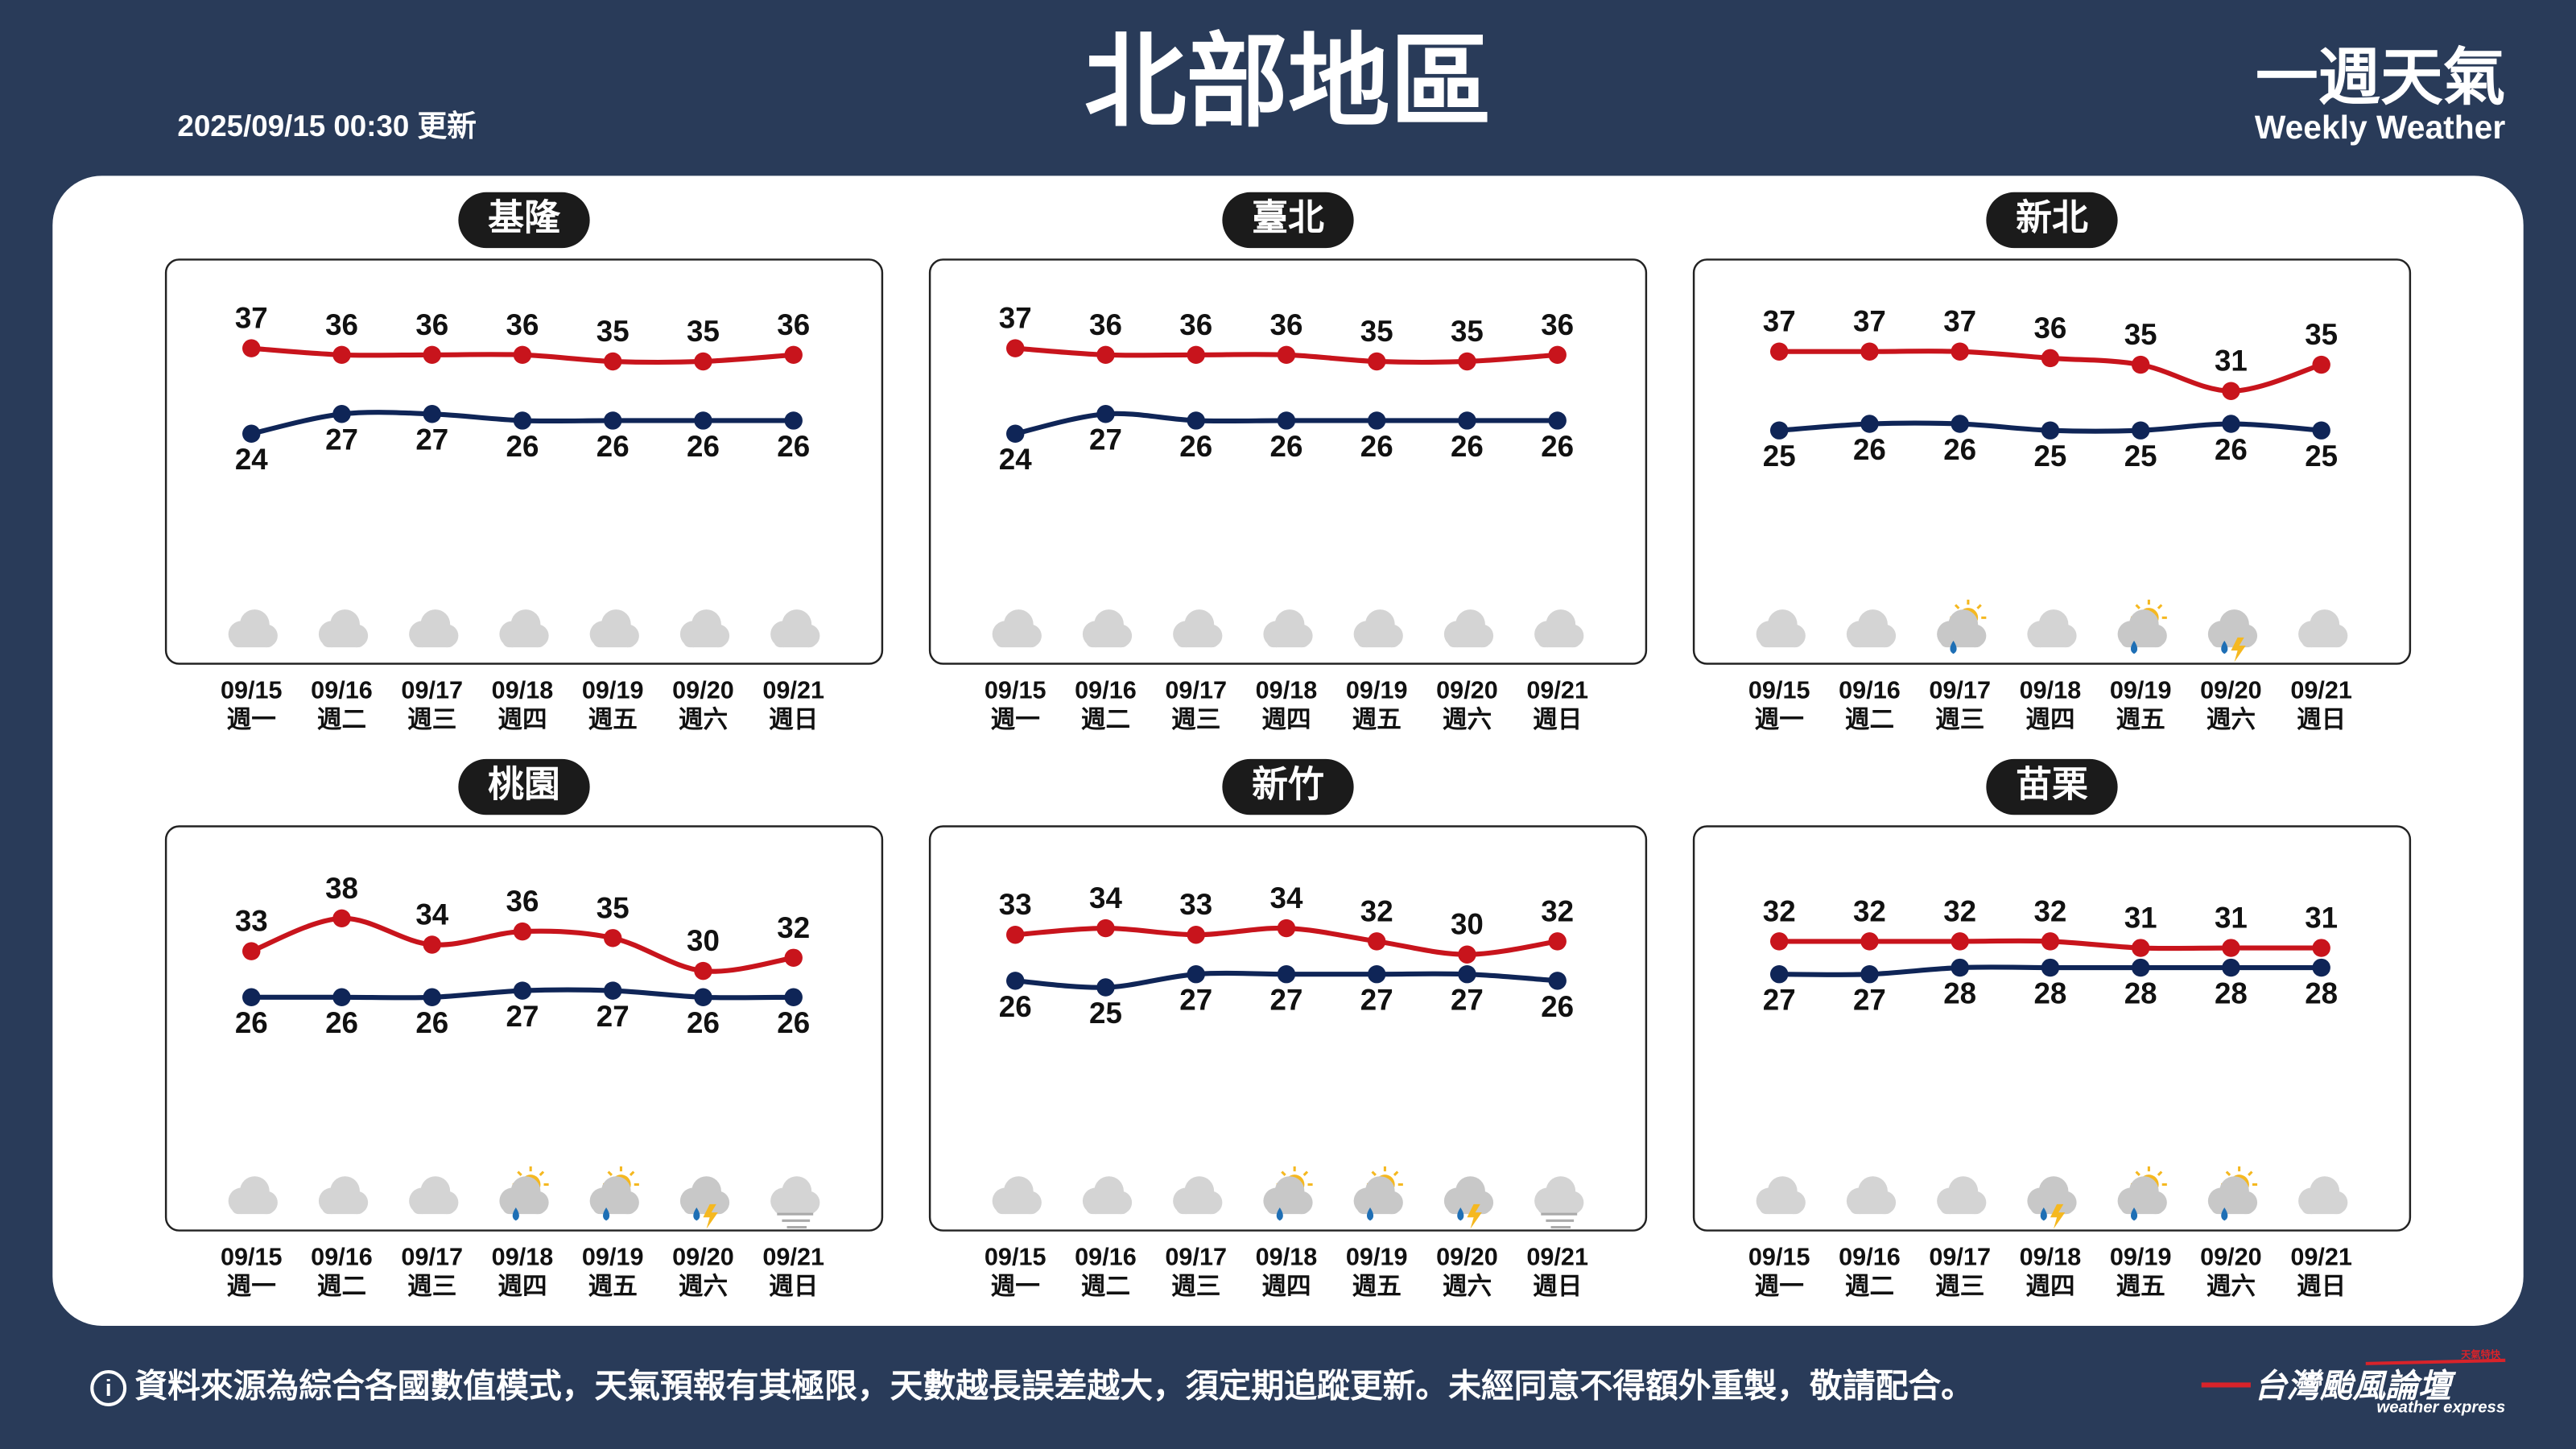 The height and width of the screenshot is (1449, 2576). Describe the element at coordinates (2058, 1216) in the screenshot. I see `lightning` at that location.